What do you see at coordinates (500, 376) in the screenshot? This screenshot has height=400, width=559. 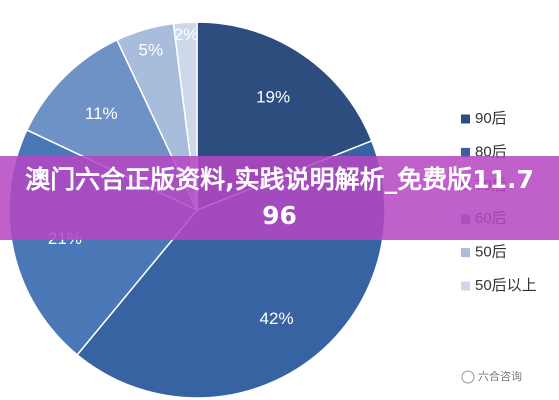 I see `watermark: 六合咨询` at bounding box center [500, 376].